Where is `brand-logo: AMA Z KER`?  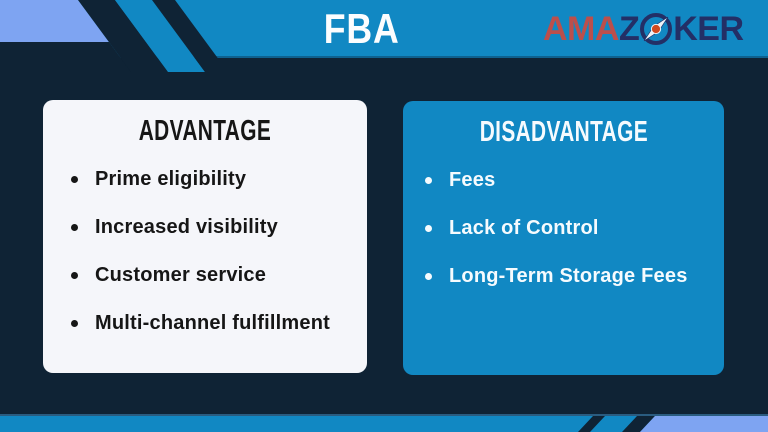 brand-logo: AMA Z KER is located at coordinates (643, 29).